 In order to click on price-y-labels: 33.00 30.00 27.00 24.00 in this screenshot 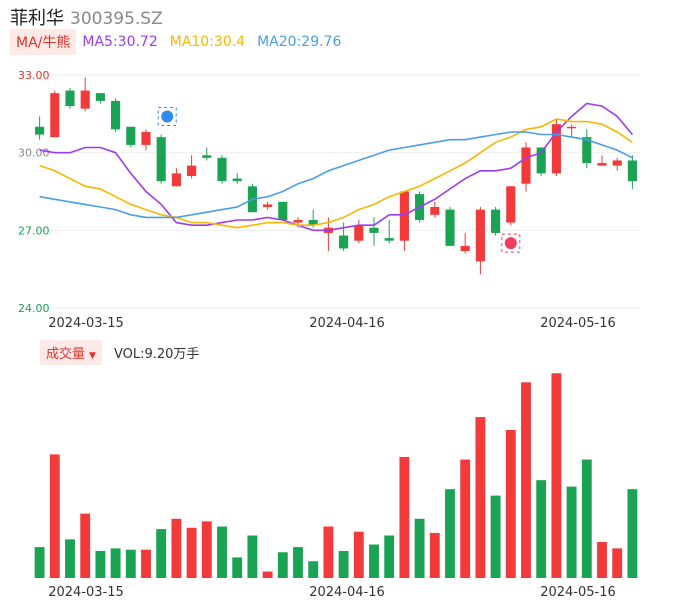, I will do `click(34, 192)`.